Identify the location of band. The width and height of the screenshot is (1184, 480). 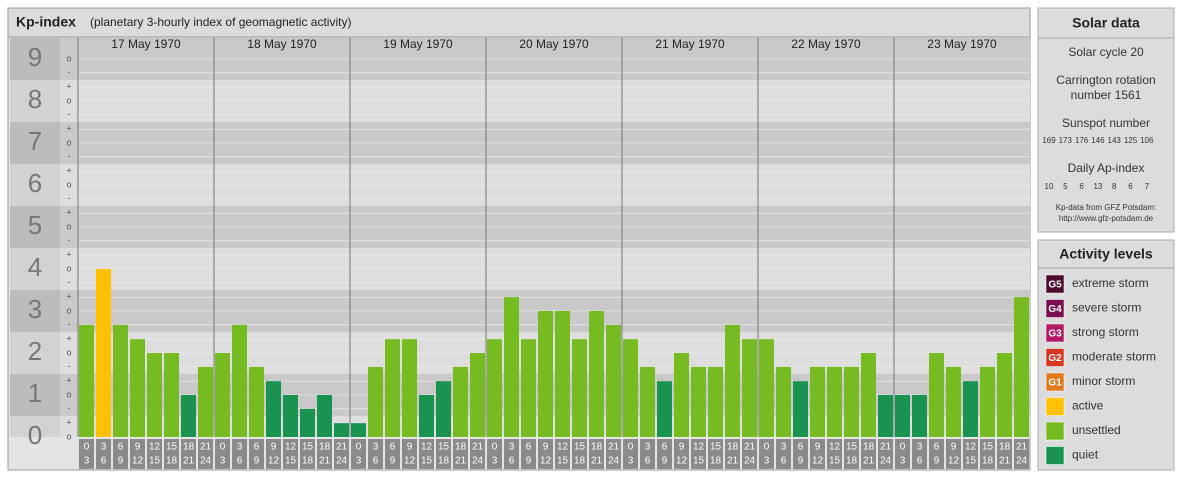
(520, 426).